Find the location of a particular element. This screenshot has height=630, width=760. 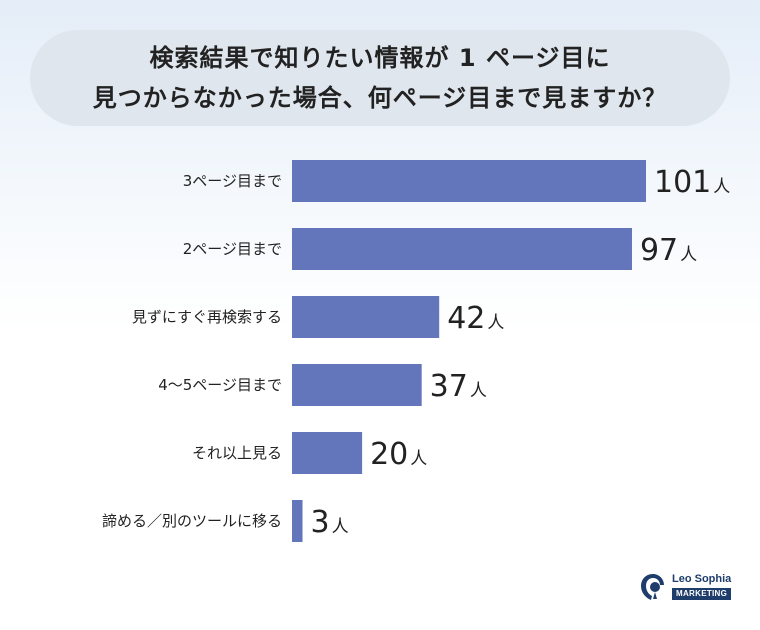

brand-logo: Leo Sophia MARKETING is located at coordinates (690, 590).